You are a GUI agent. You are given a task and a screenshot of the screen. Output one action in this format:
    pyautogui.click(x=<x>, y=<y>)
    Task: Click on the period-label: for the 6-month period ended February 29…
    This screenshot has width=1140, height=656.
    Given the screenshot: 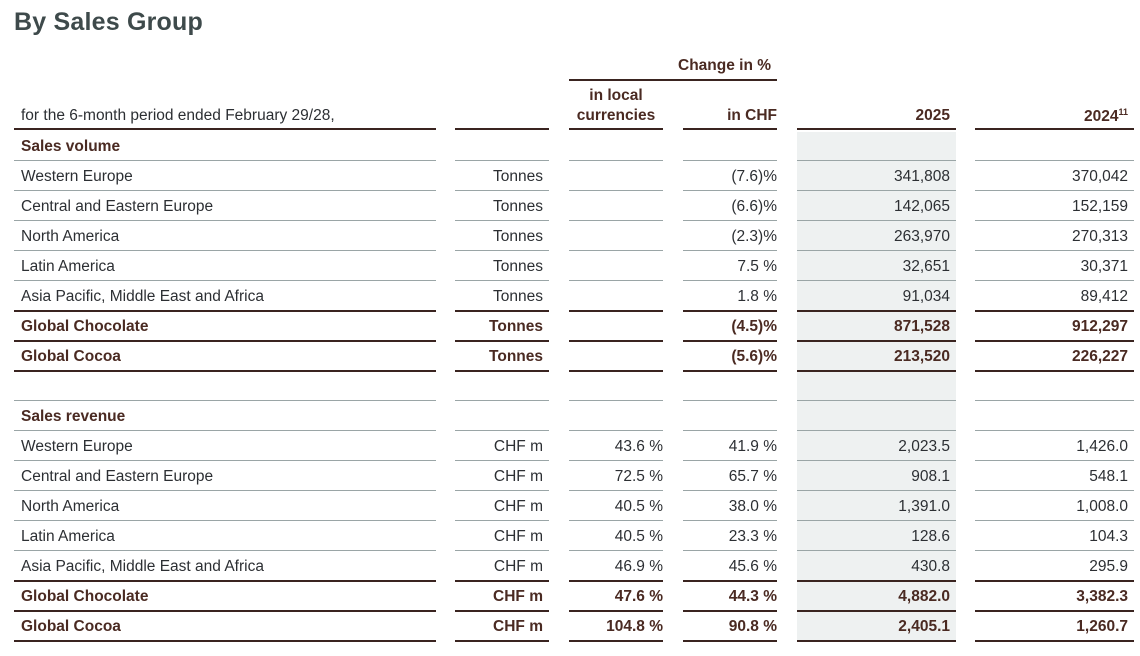 What is the action you would take?
    pyautogui.click(x=178, y=115)
    